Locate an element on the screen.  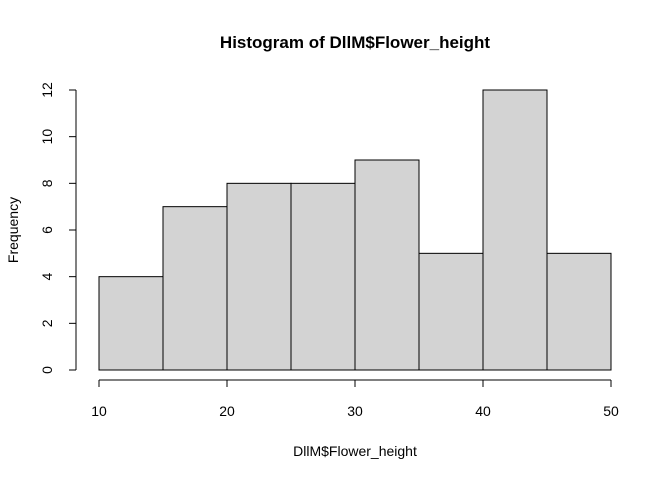
x-tick-label: 50 is located at coordinates (611, 411).